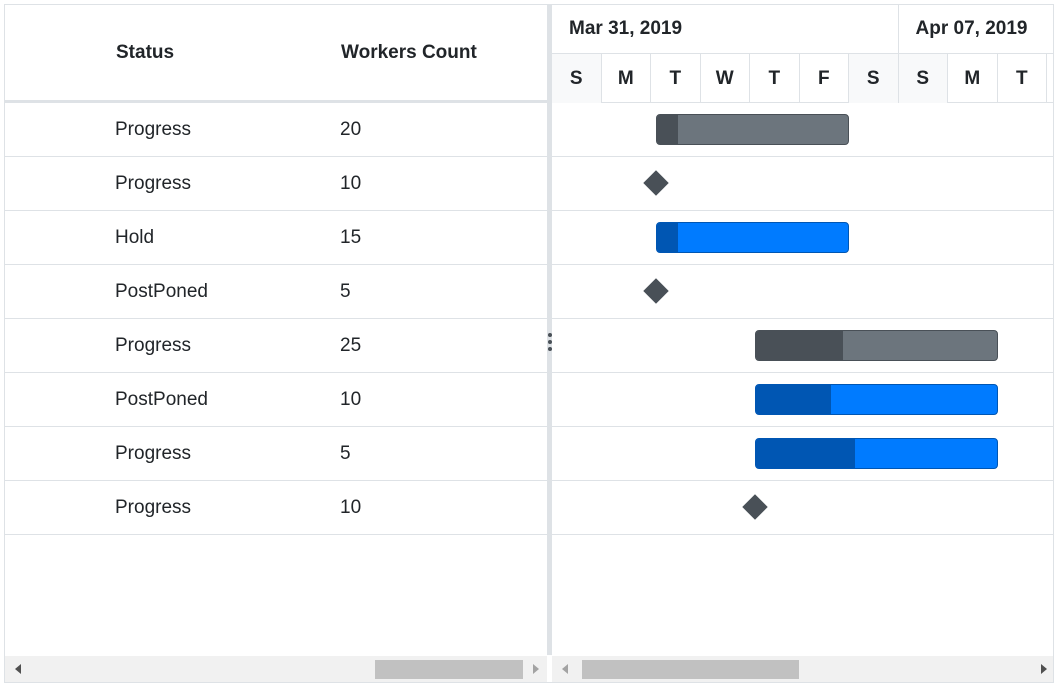  Describe the element at coordinates (802, 669) in the screenshot. I see `chart-horizontal-scrollbar` at that location.